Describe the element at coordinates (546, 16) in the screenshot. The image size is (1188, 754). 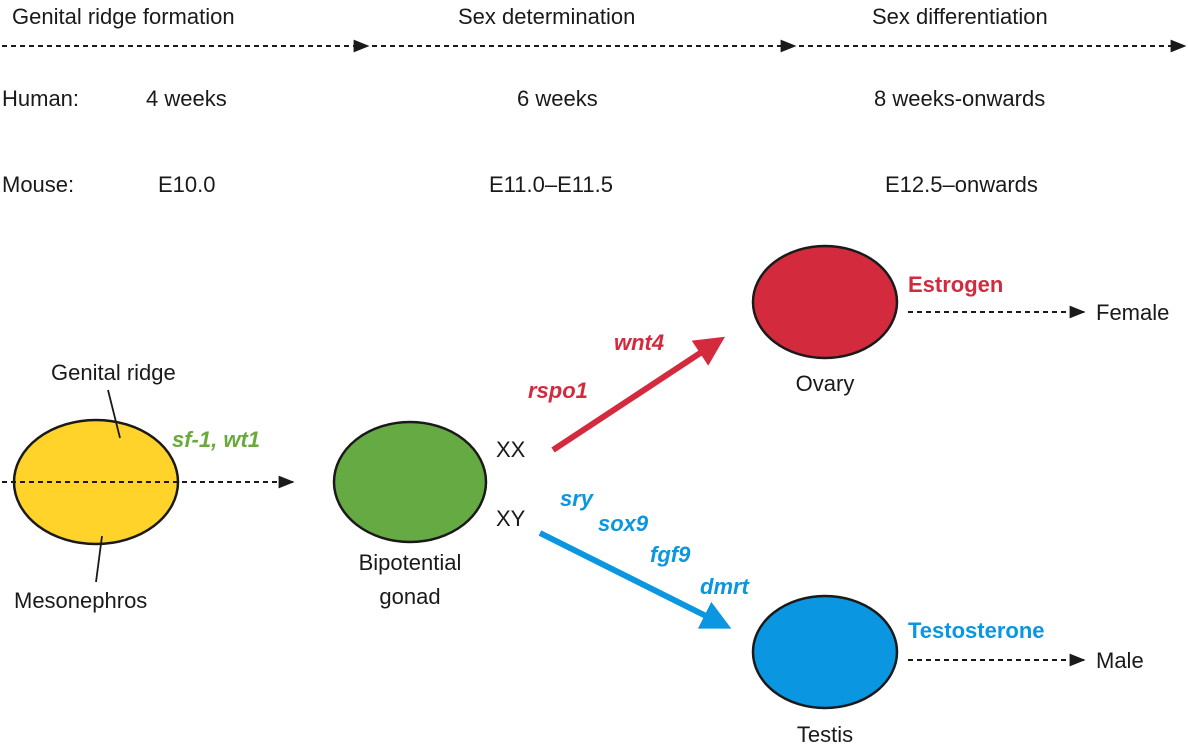
I see `stage-label-sex-determination: Sex determination` at that location.